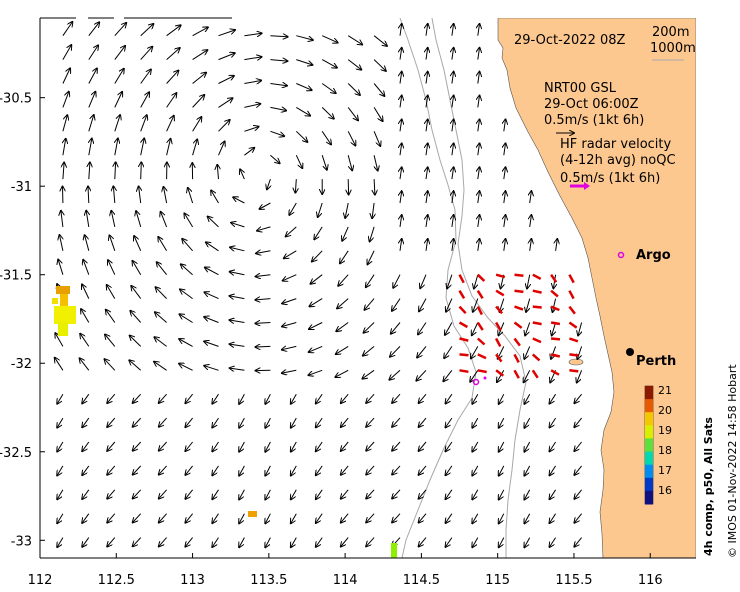 This screenshot has height=592, width=740. Describe the element at coordinates (656, 361) in the screenshot. I see `perth-label: Perth` at that location.